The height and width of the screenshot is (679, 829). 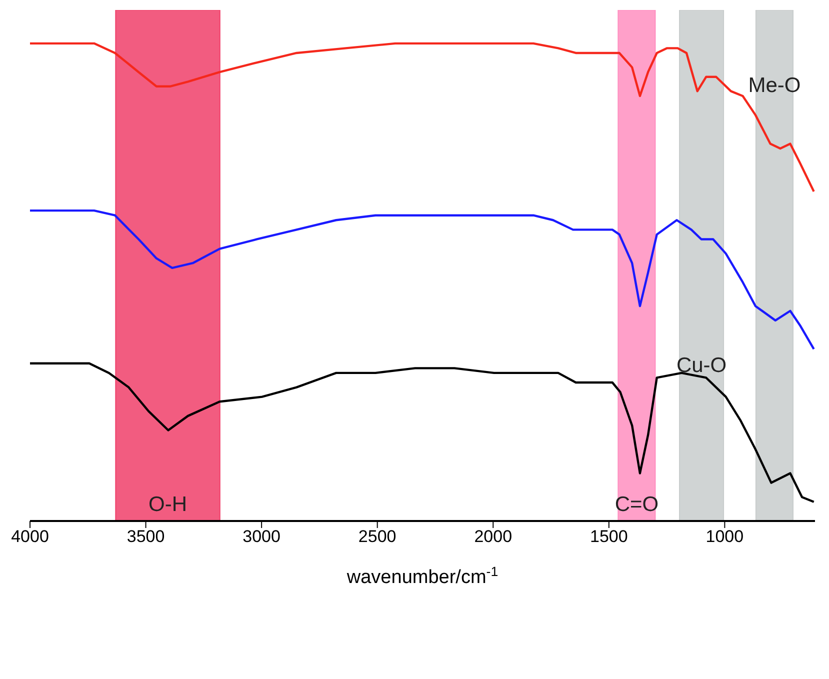 What do you see at coordinates (168, 504) in the screenshot?
I see `band-label: O-H` at bounding box center [168, 504].